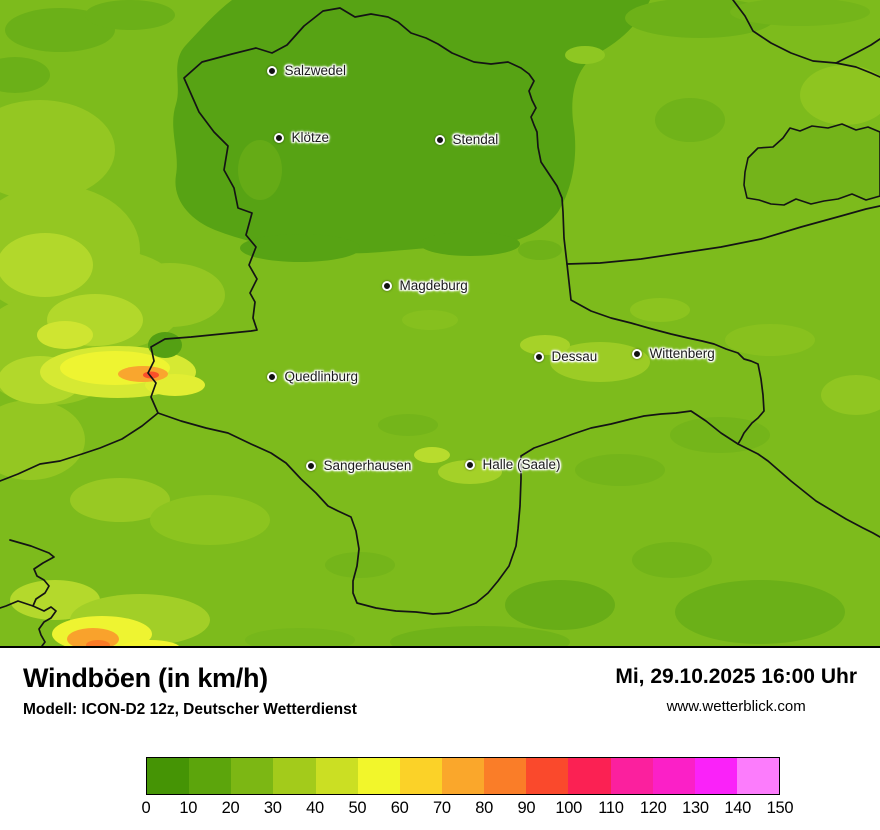 The width and height of the screenshot is (880, 830). What do you see at coordinates (699, 130) in the screenshot?
I see `map-texture-northeast` at bounding box center [699, 130].